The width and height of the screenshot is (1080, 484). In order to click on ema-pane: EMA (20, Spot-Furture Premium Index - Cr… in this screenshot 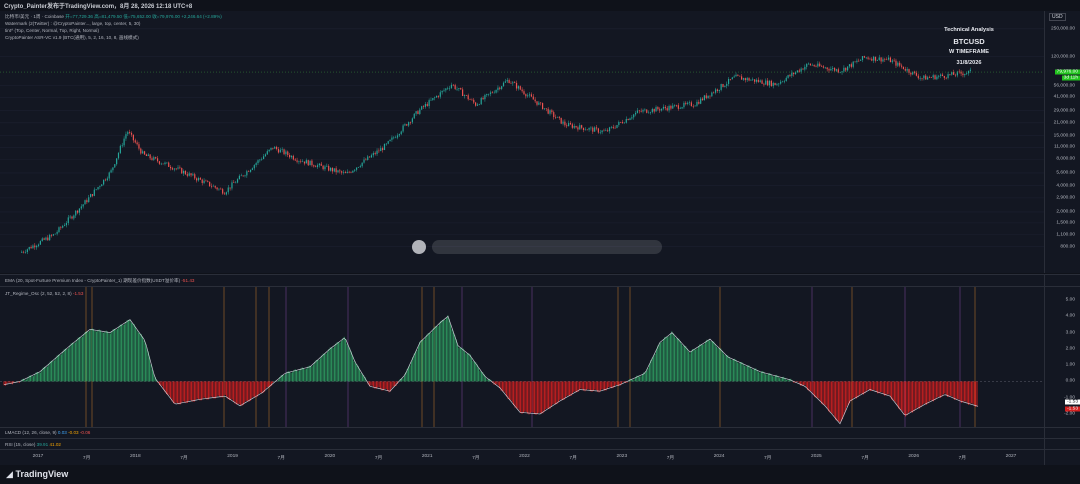, I will do `click(522, 280)`.